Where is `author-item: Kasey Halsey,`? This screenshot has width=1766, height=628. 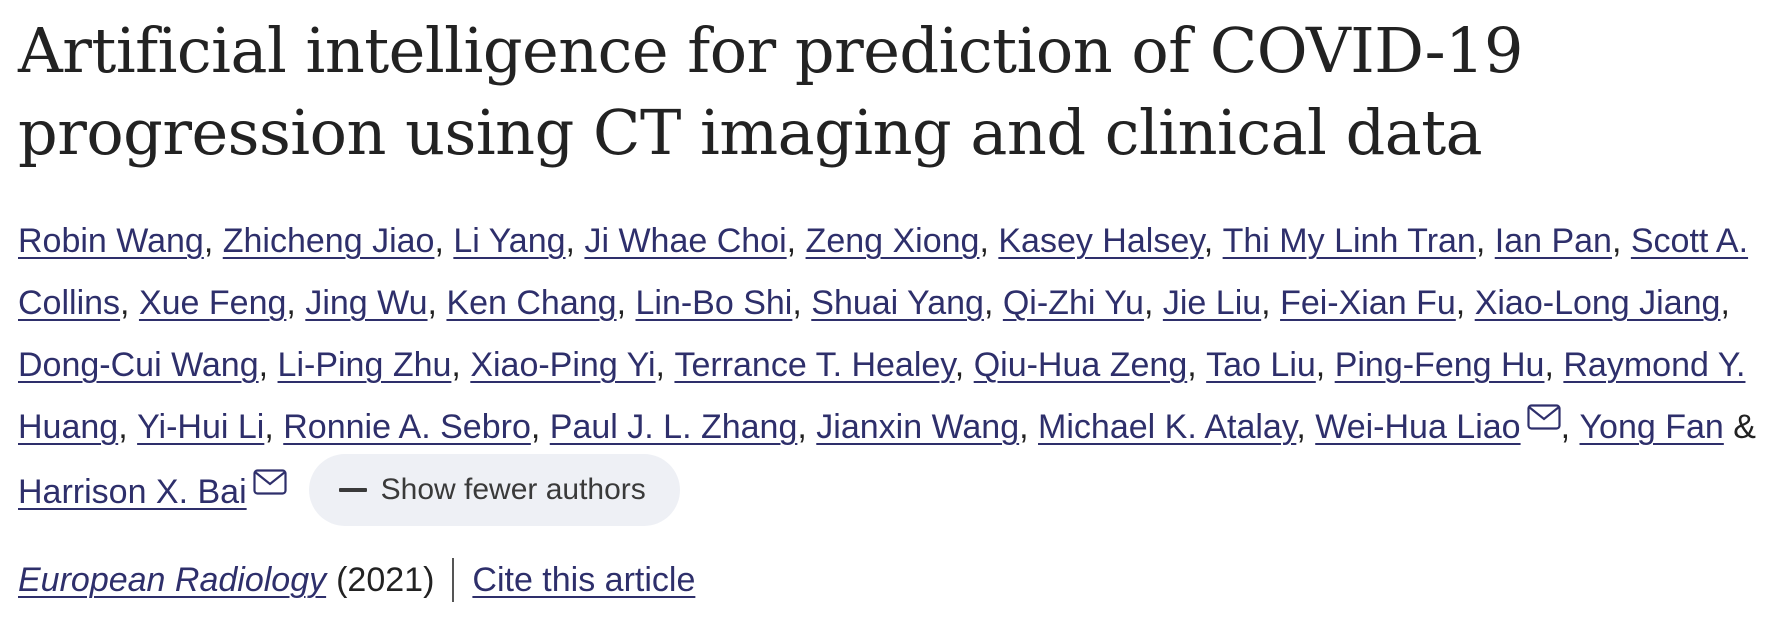 author-item: Kasey Halsey, is located at coordinates (1110, 241).